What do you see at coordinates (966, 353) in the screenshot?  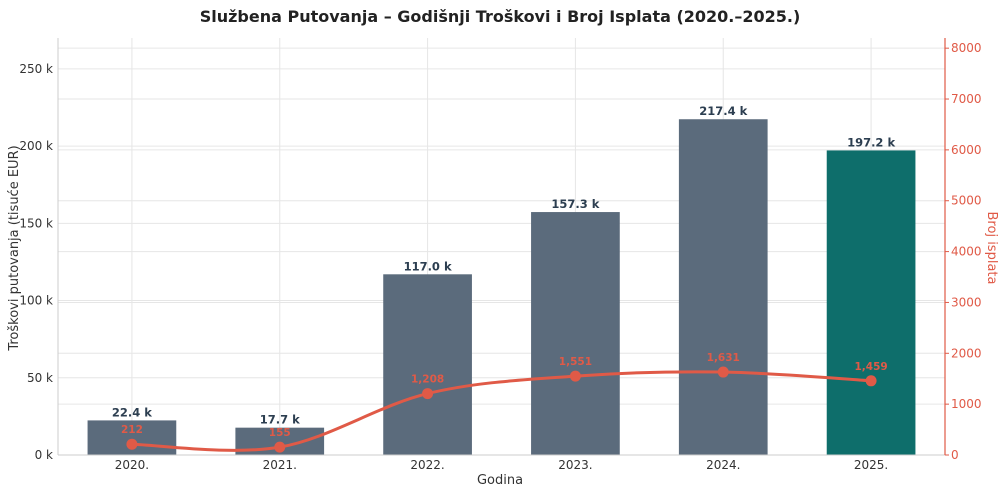 I see `y2-tick-label: 2000` at bounding box center [966, 353].